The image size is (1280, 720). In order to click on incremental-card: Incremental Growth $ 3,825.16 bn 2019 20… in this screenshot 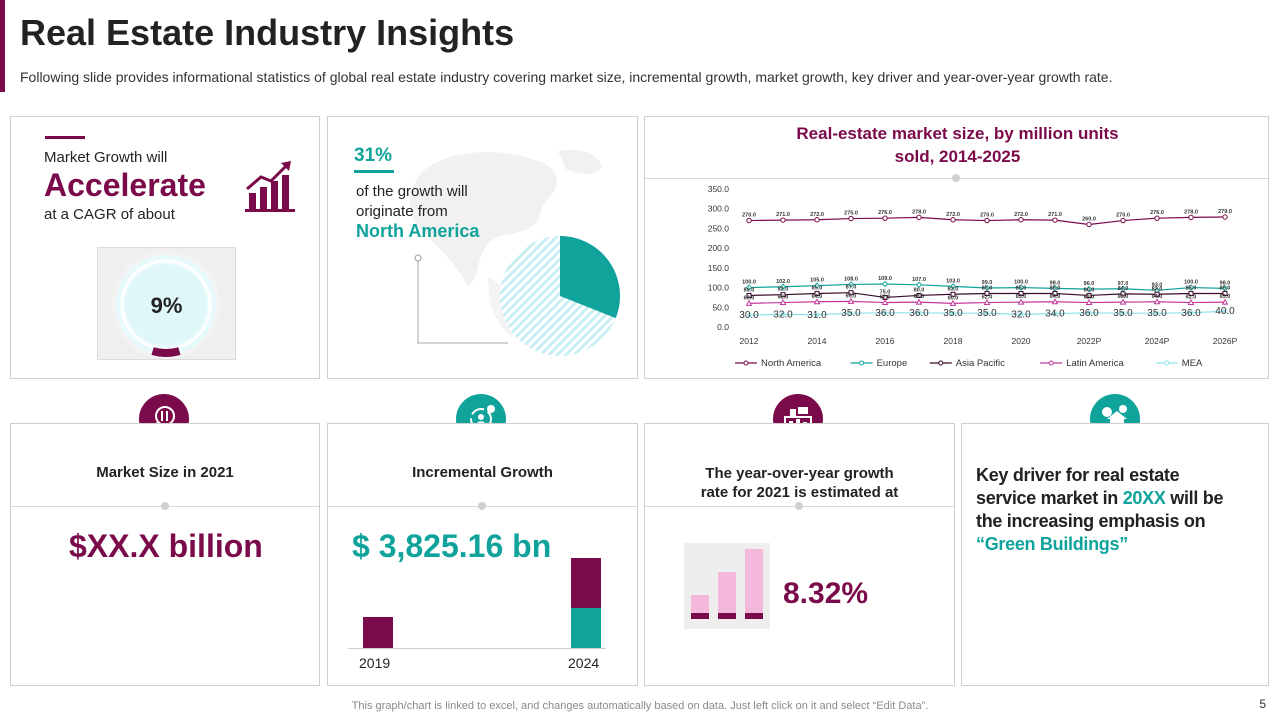, I will do `click(482, 554)`.